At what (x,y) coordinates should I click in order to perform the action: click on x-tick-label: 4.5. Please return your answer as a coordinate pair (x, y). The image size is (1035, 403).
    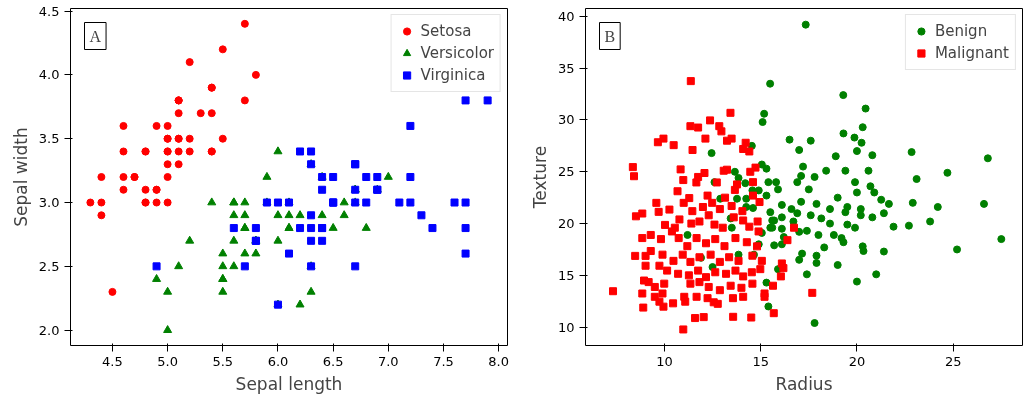
    Looking at the image, I should click on (112, 361).